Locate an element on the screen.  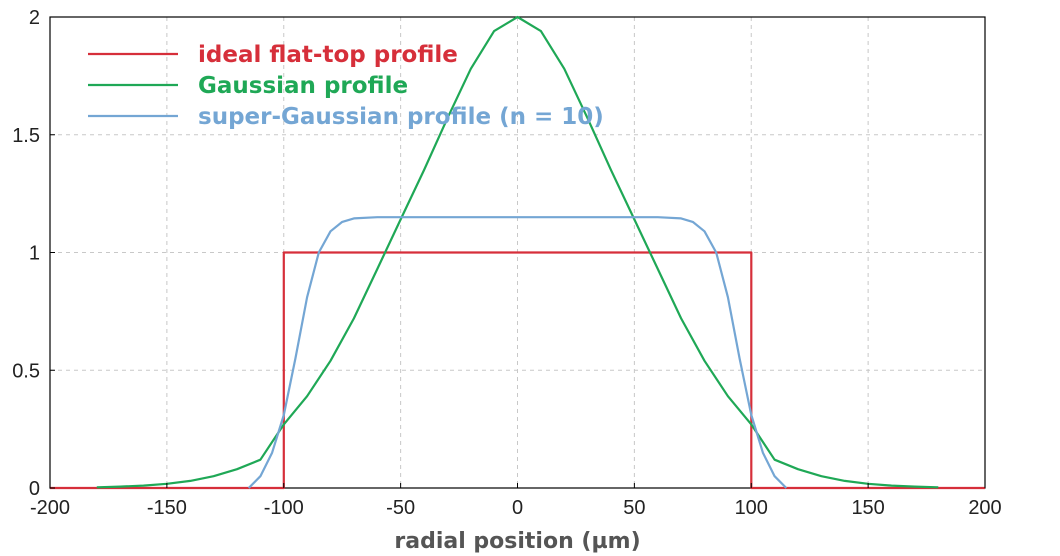
y-tick-label: 1 is located at coordinates (34, 254).